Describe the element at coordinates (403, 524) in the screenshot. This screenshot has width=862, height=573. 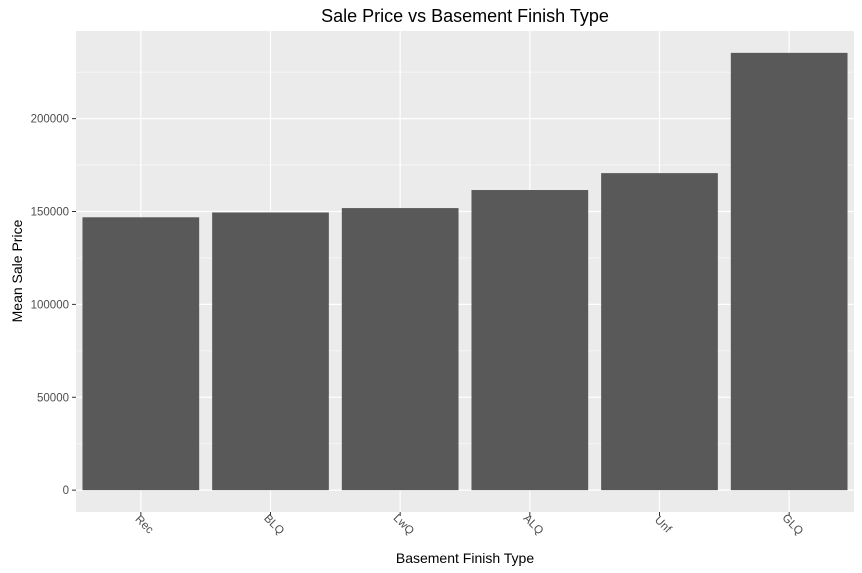
I see `x-tick-label: LwQ` at that location.